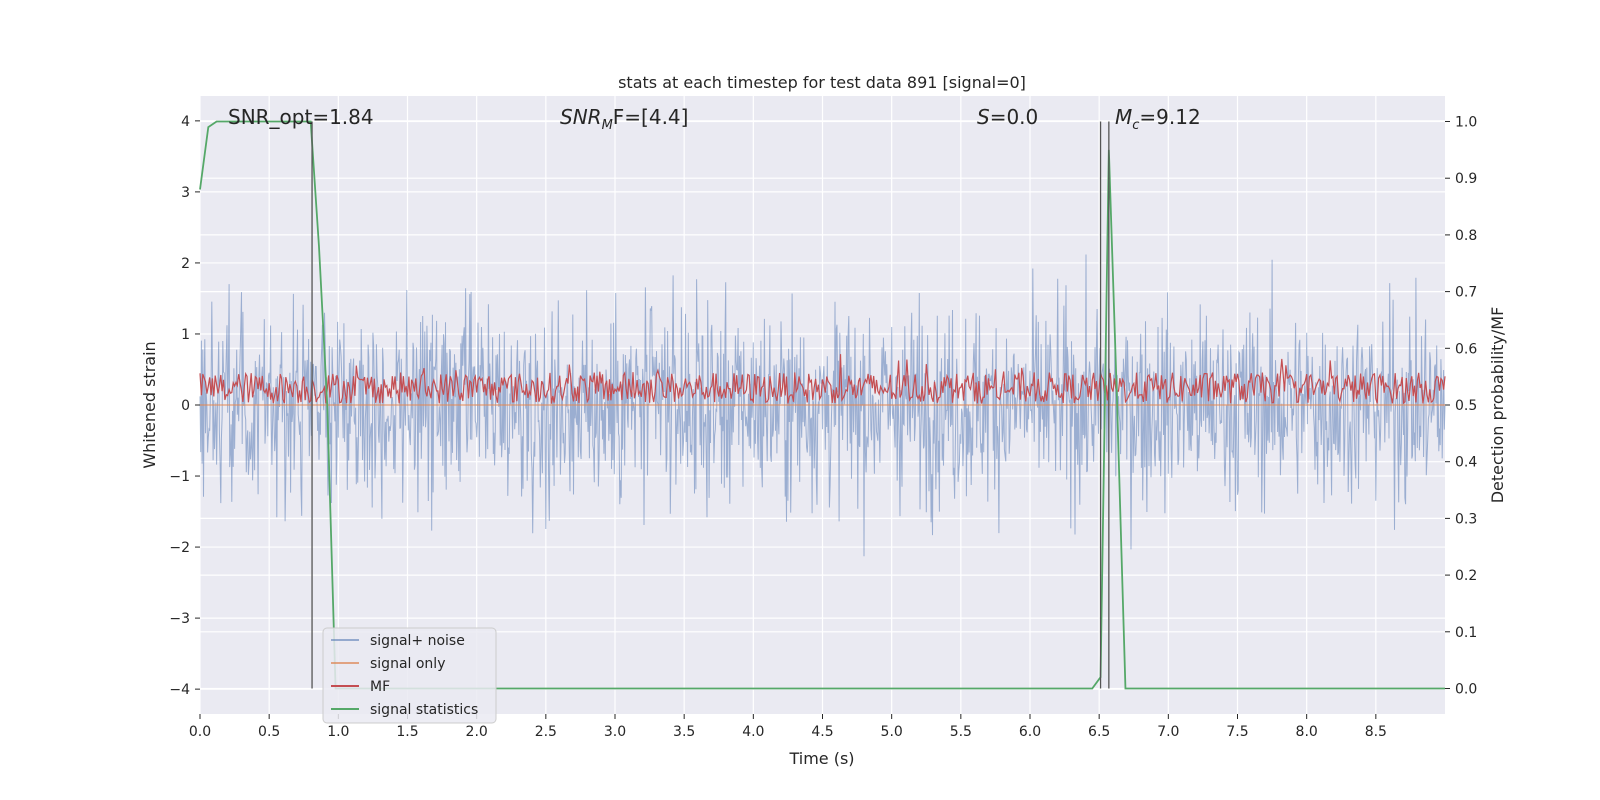  I want to click on x-tick-label-7: 3.5, so click(684, 732).